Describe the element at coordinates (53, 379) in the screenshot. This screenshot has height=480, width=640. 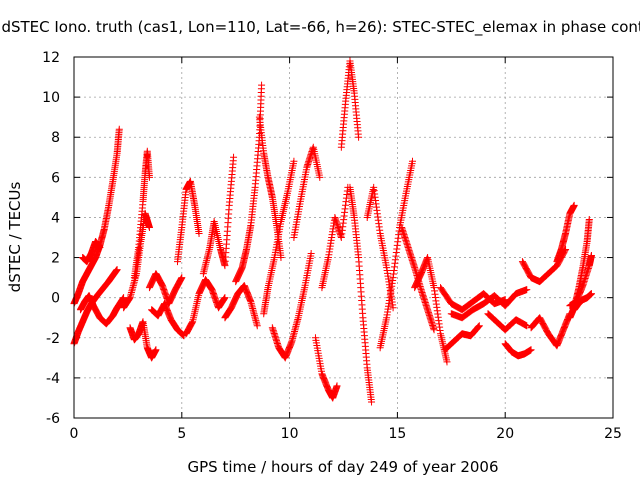
I see `y-tick-label: -4` at that location.